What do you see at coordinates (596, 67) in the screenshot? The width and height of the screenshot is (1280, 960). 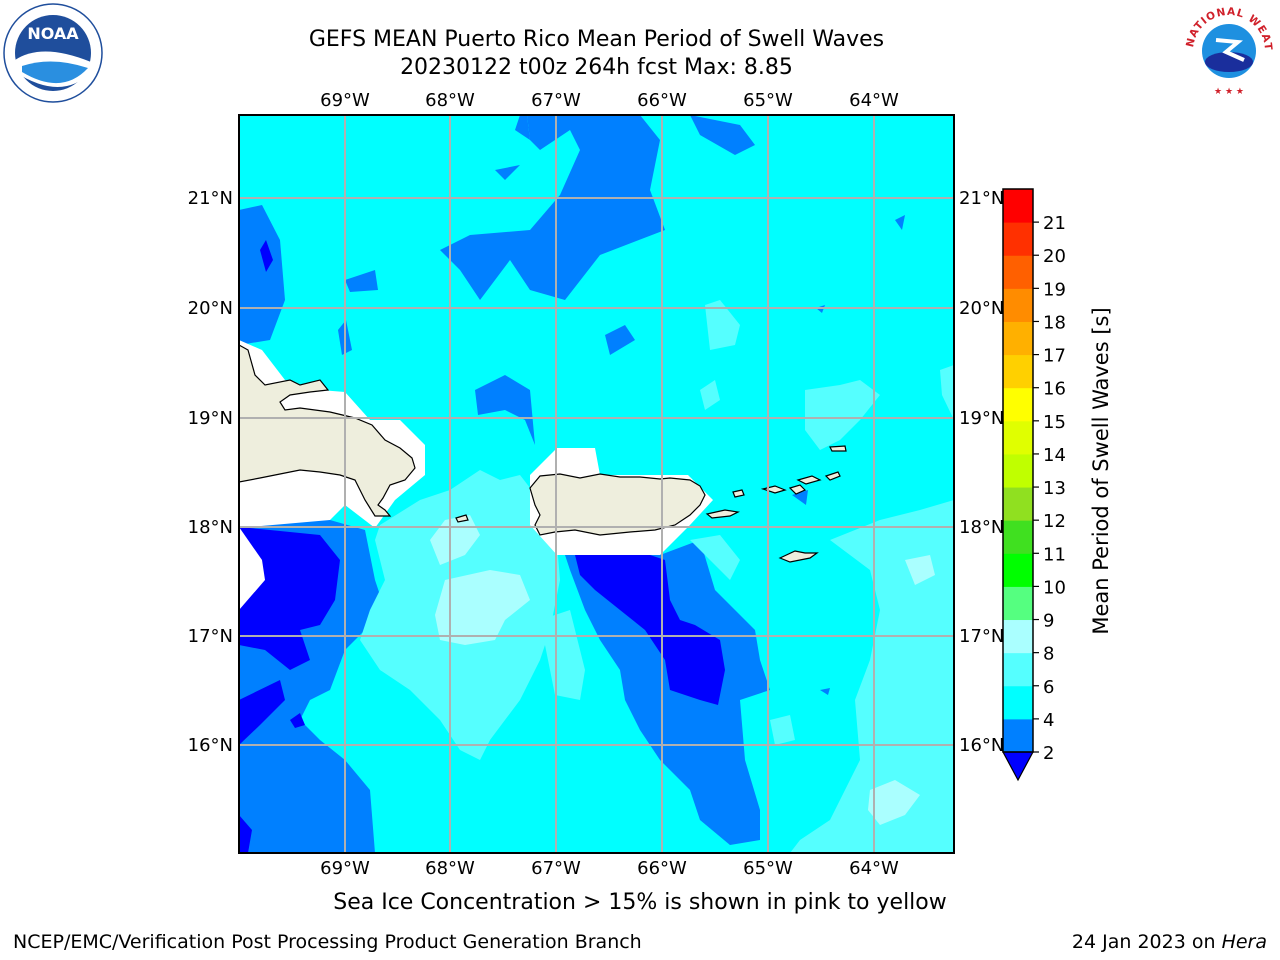 I see `map-subtitle: 20230122 t00z 264h fcst Max: 8.85` at bounding box center [596, 67].